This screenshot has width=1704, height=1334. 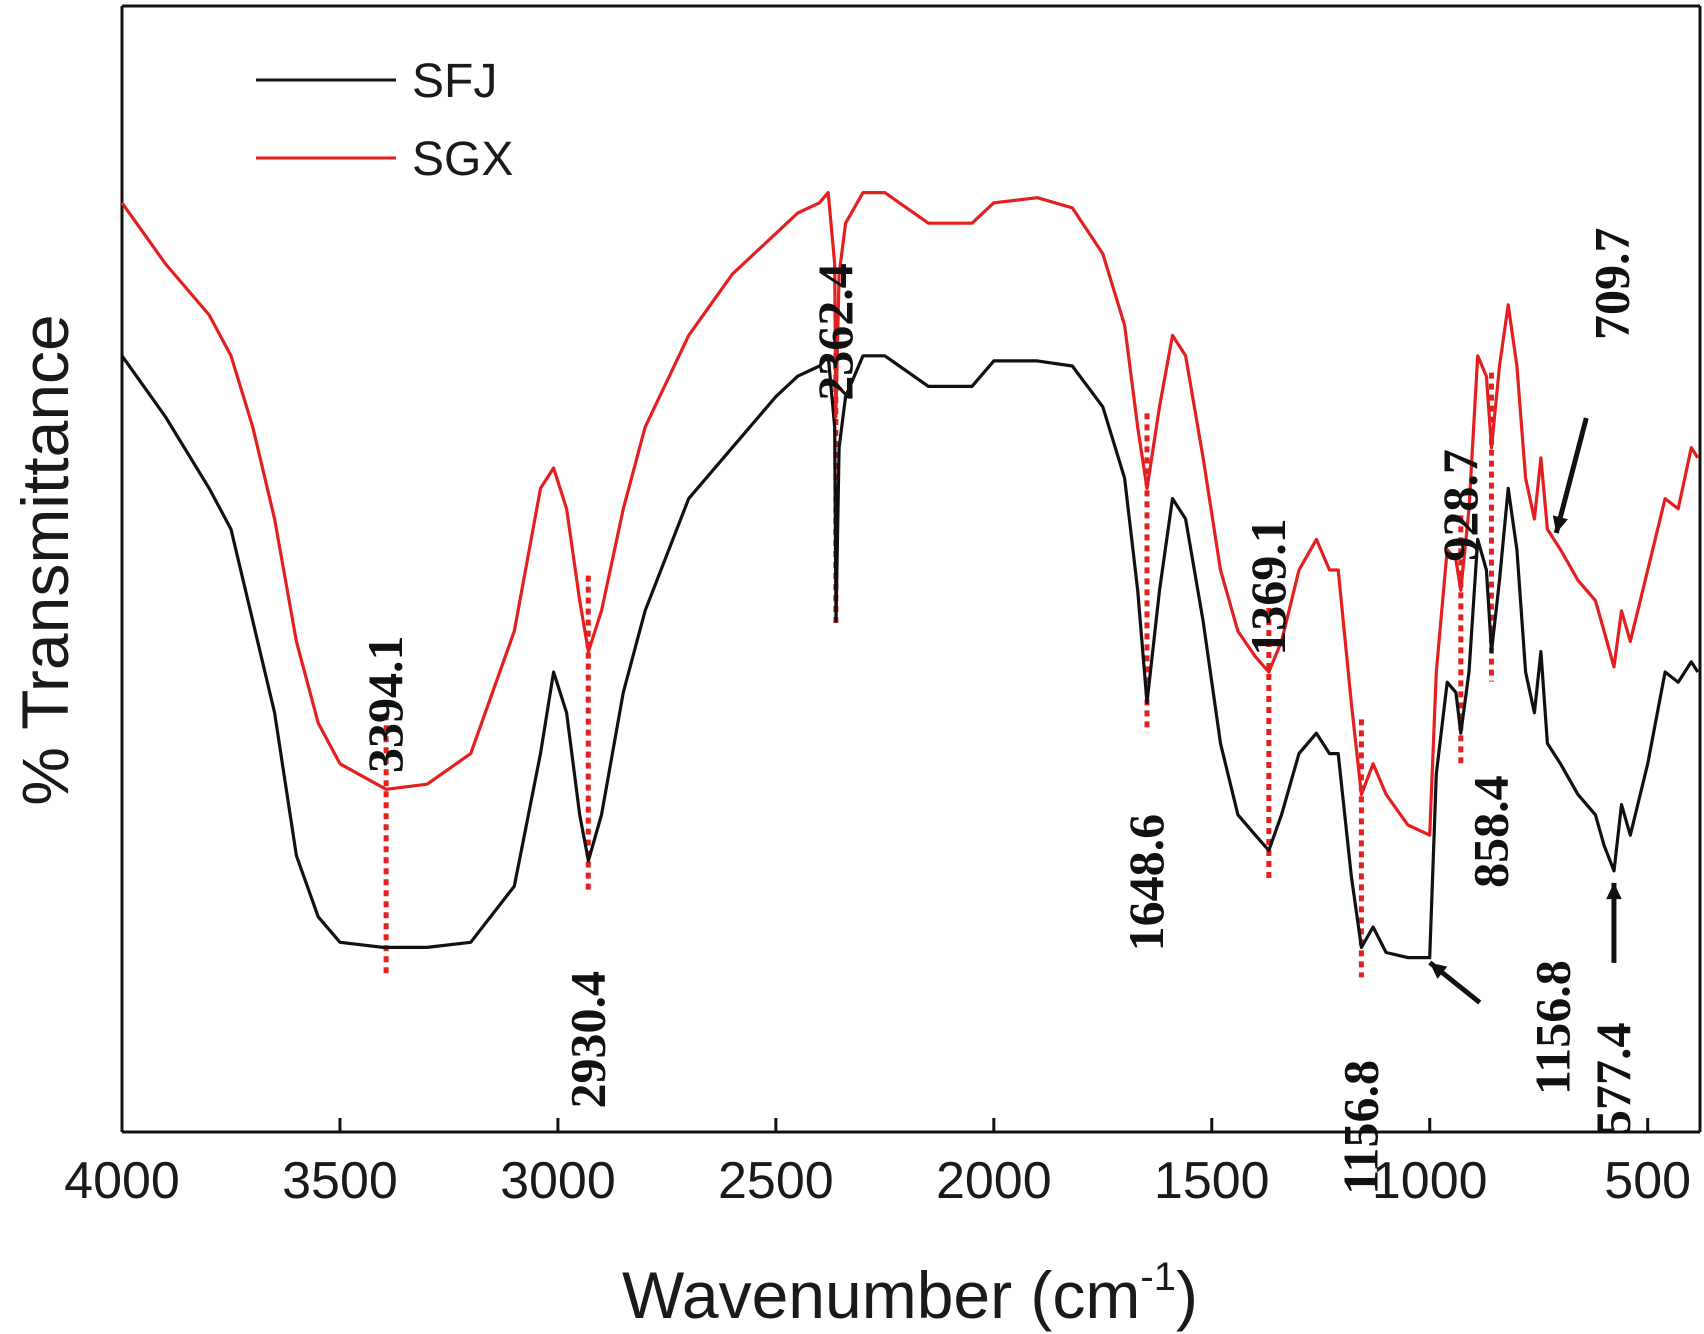 I want to click on x-axis-ticks: 4000 3500 3000 2500 2000 1500 1000 500, so click(x=877, y=1164).